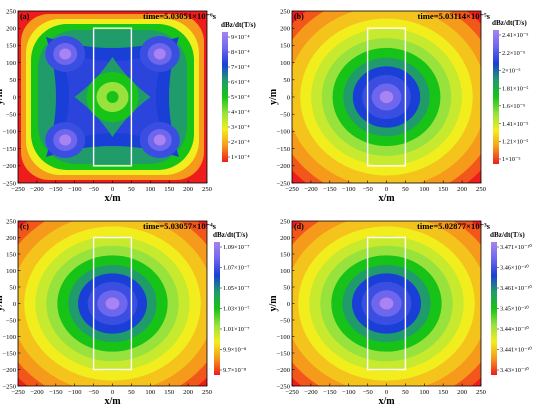  Describe the element at coordinates (236, 329) in the screenshot. I see `colorbar-label: 1.01×10⁻⁷` at that location.